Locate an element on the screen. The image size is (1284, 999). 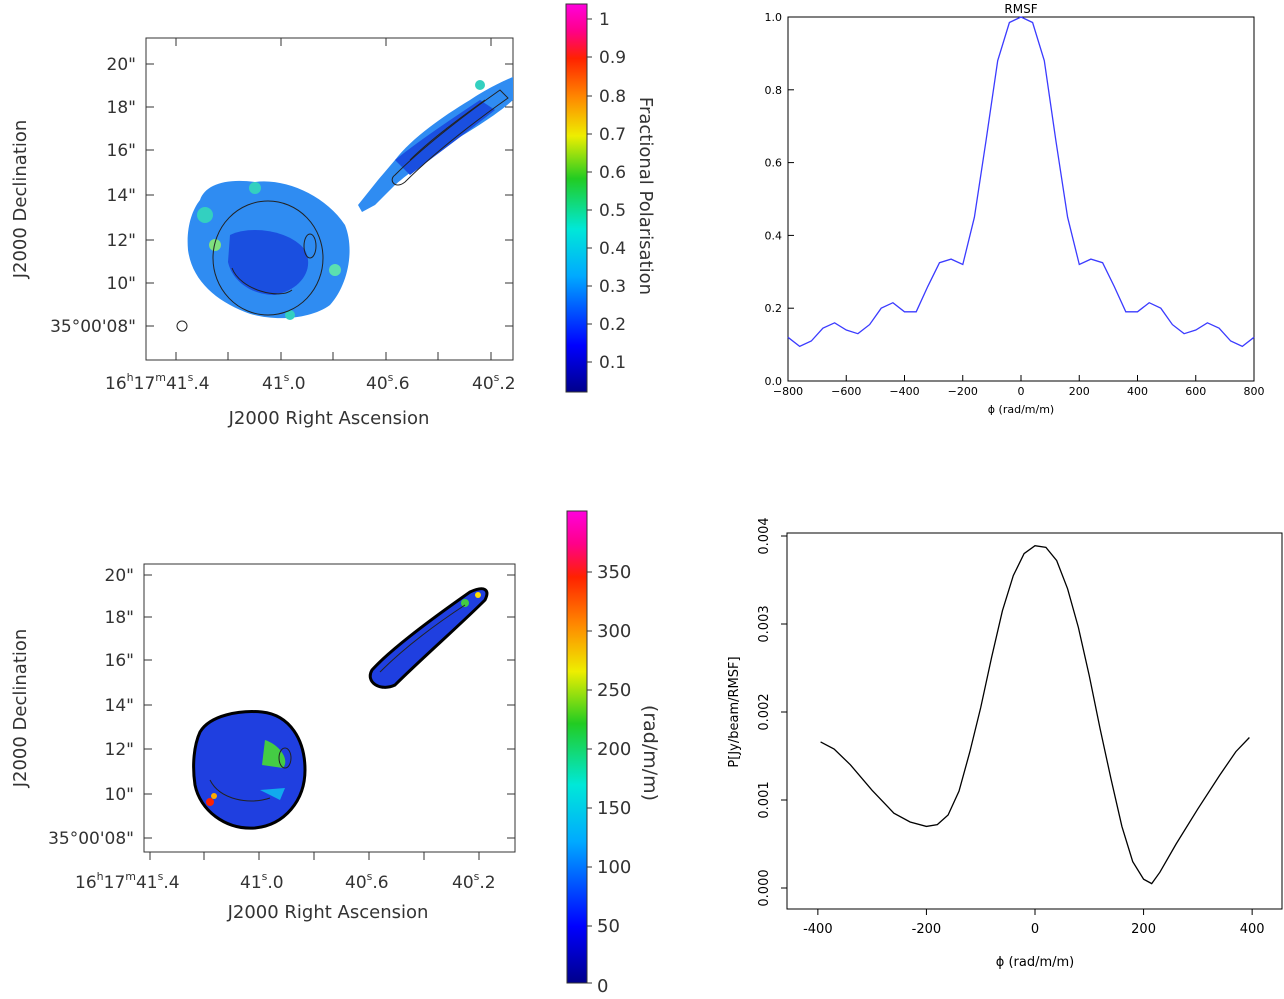
x-tick-label: 600 is located at coordinates (1195, 391).